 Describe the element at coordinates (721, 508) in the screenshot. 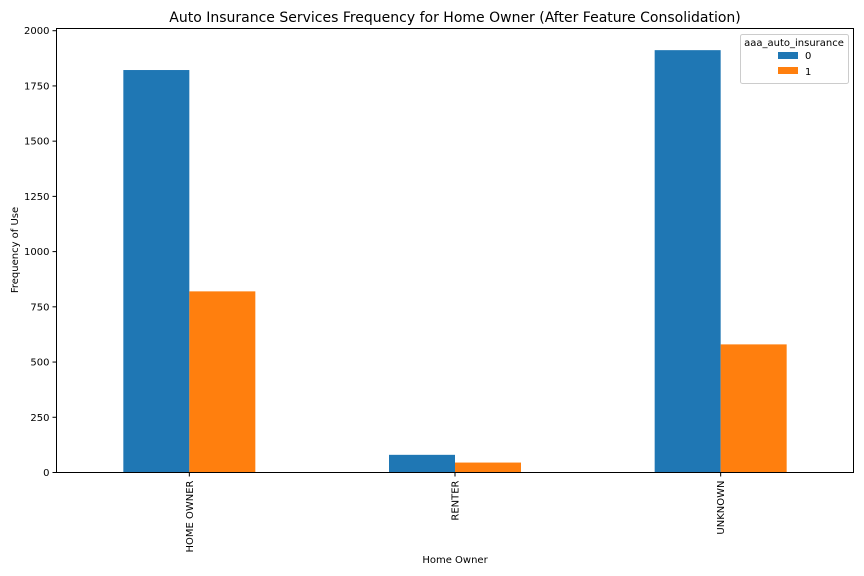

I see `x-tick-label: UNKNOWN` at that location.